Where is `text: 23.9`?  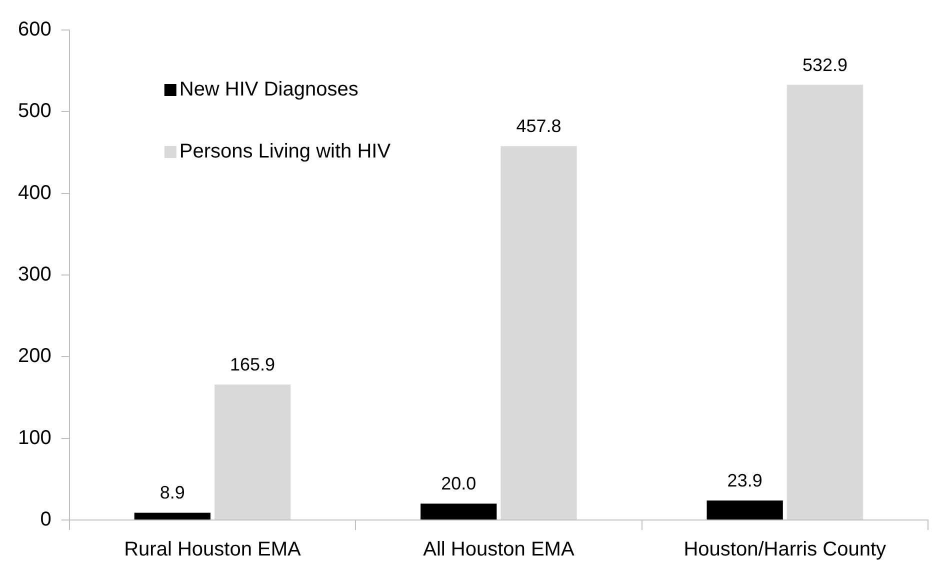
text: 23.9 is located at coordinates (744, 480).